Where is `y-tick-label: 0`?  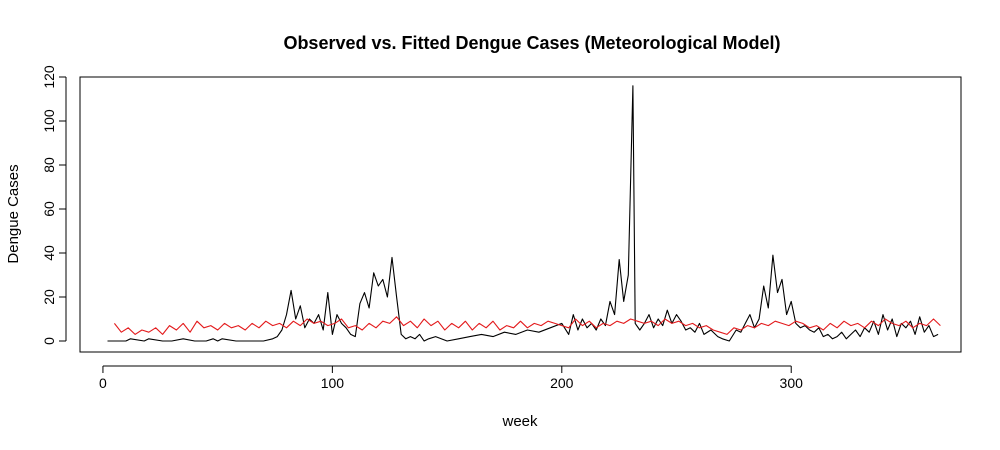
y-tick-label: 0 is located at coordinates (49, 341).